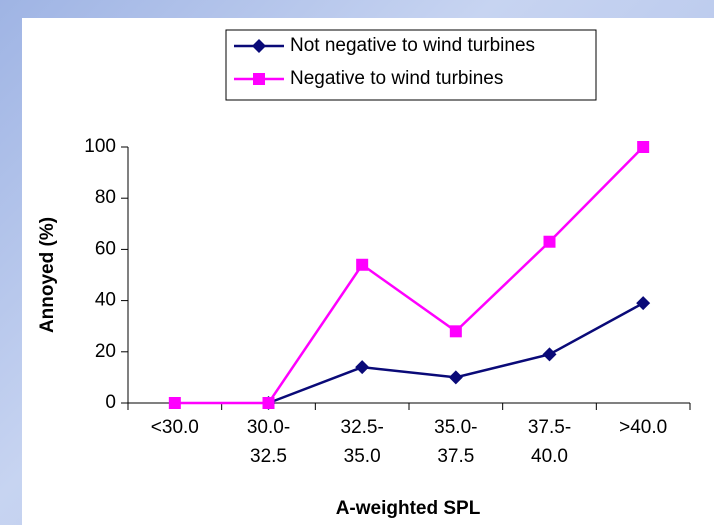 The image size is (714, 525). What do you see at coordinates (105, 300) in the screenshot?
I see `y-tick-label: 40` at bounding box center [105, 300].